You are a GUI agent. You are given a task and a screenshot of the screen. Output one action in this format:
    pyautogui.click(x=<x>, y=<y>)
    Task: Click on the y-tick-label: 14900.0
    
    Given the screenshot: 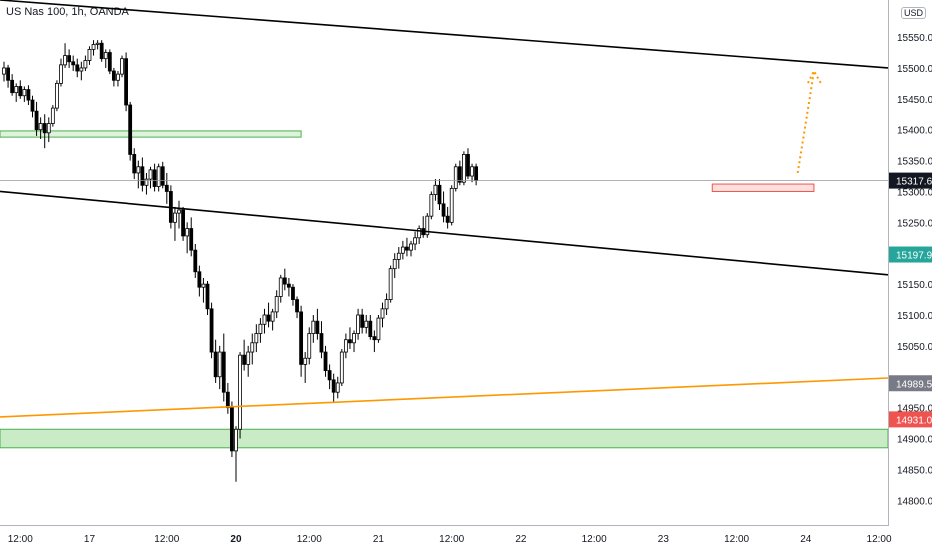 What is the action you would take?
    pyautogui.click(x=914, y=440)
    